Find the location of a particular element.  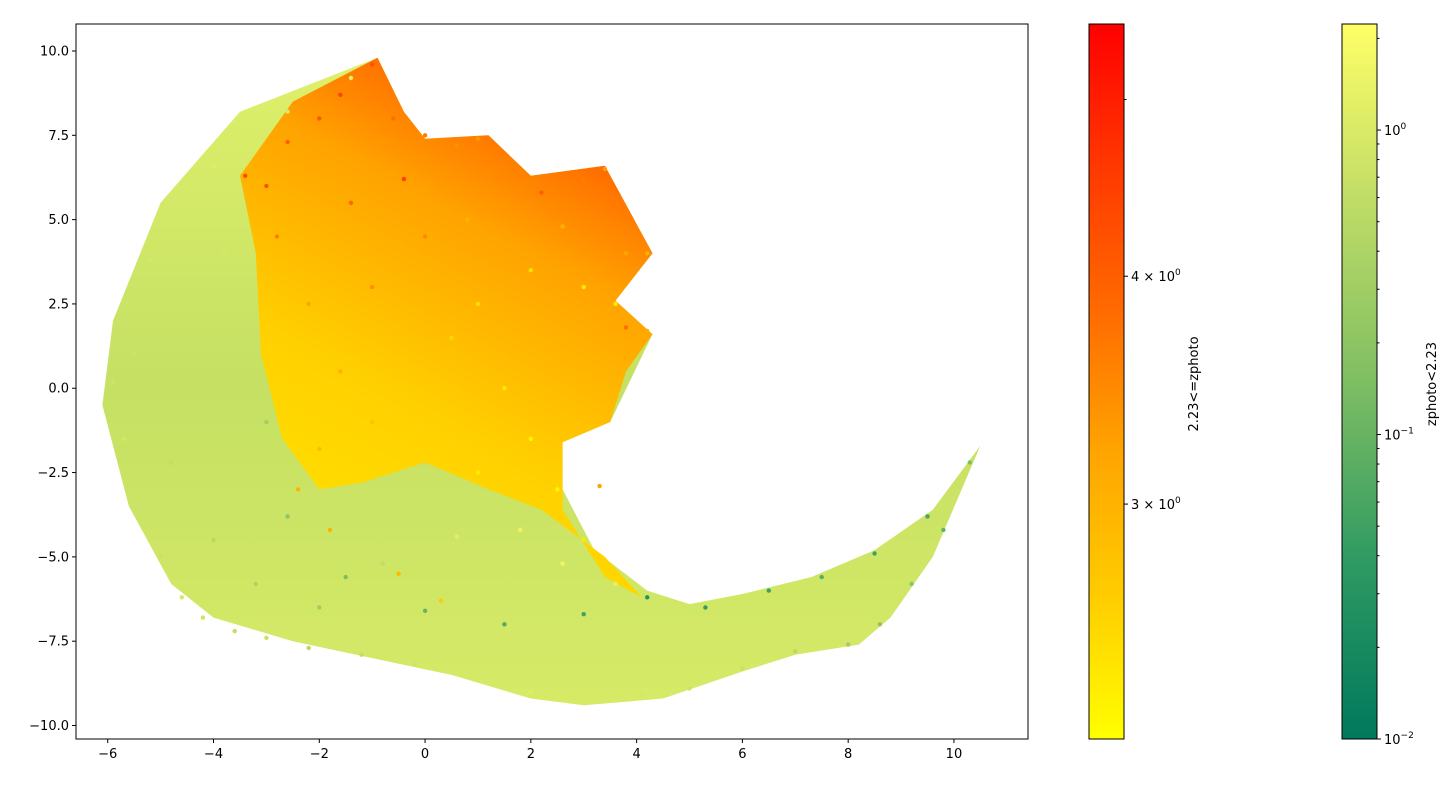

colorbar-low-gradient is located at coordinates (1359, 381).